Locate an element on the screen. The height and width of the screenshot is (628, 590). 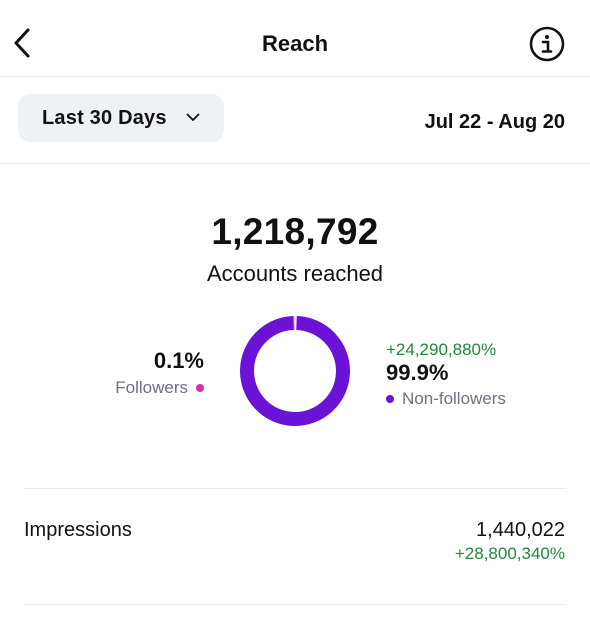
chevron-left-icon is located at coordinates (22, 43).